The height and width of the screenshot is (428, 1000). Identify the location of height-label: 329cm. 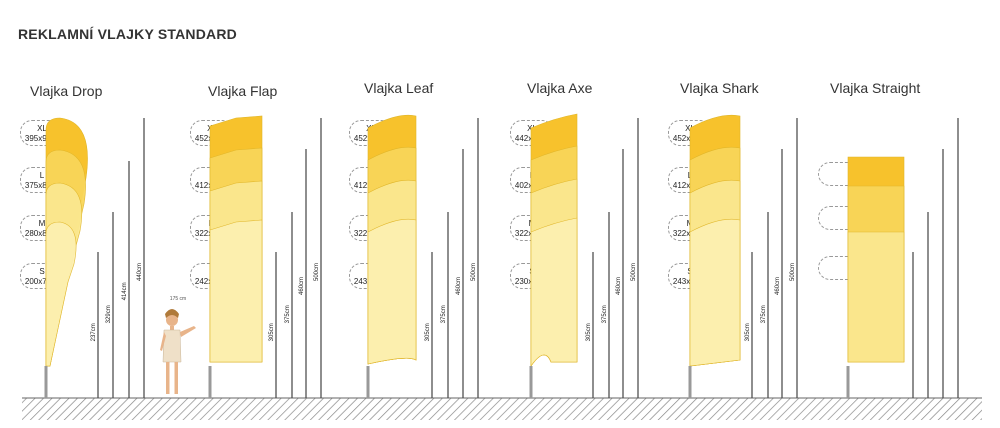
(109, 314).